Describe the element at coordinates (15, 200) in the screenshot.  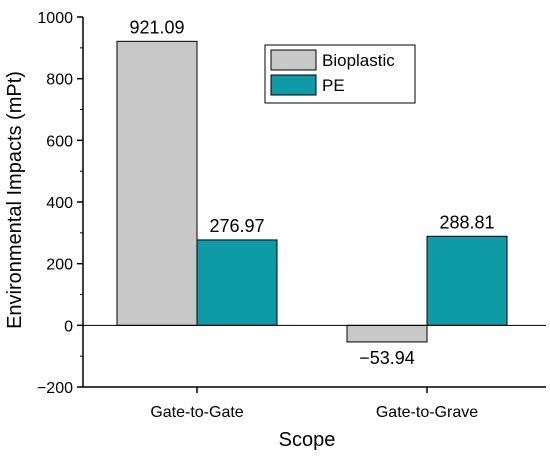
I see `y-axis-title: Environmental Impacts (mPt)` at that location.